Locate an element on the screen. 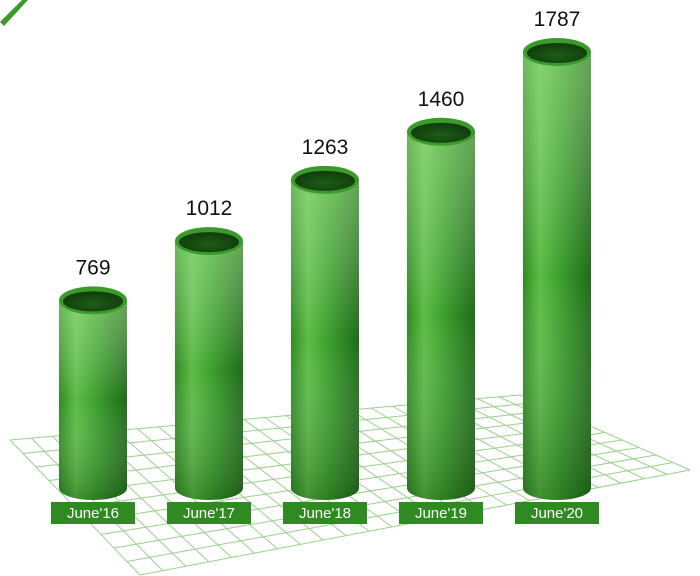 Image resolution: width=700 pixels, height=576 pixels. value-label: 1012 is located at coordinates (209, 208).